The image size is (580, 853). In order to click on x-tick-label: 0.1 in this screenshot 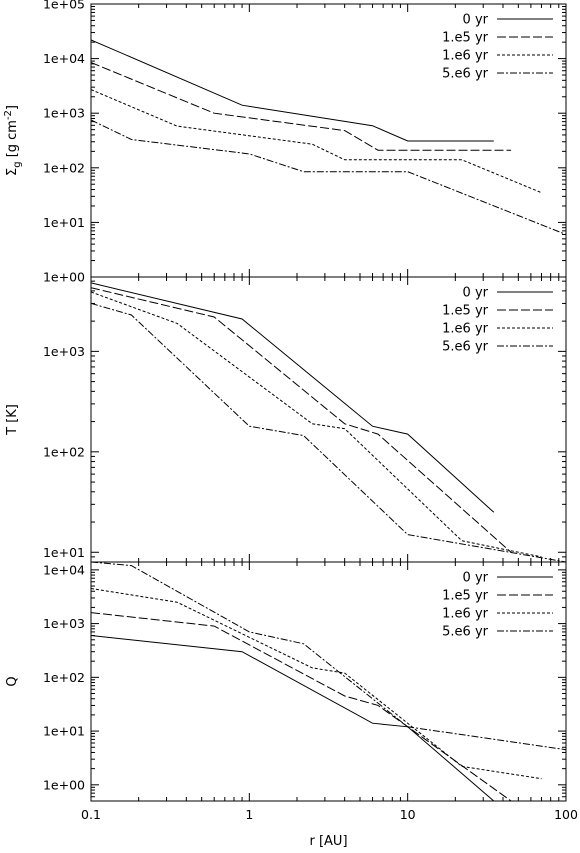, I will do `click(91, 814)`.